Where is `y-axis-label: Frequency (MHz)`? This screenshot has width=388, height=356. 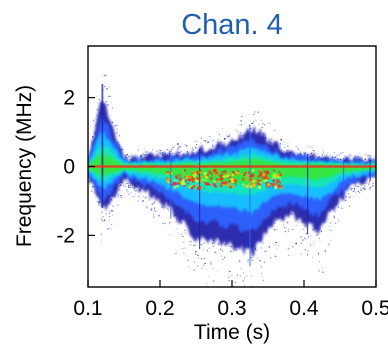
y-axis-label: Frequency (MHz) is located at coordinates (24, 166).